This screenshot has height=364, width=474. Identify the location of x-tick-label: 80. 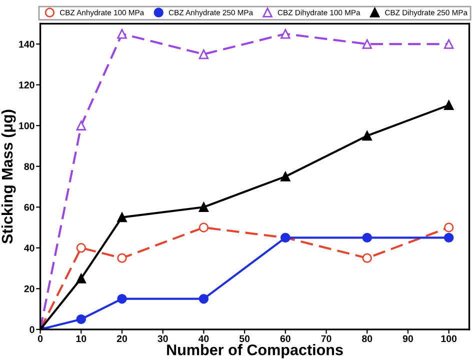
(367, 338).